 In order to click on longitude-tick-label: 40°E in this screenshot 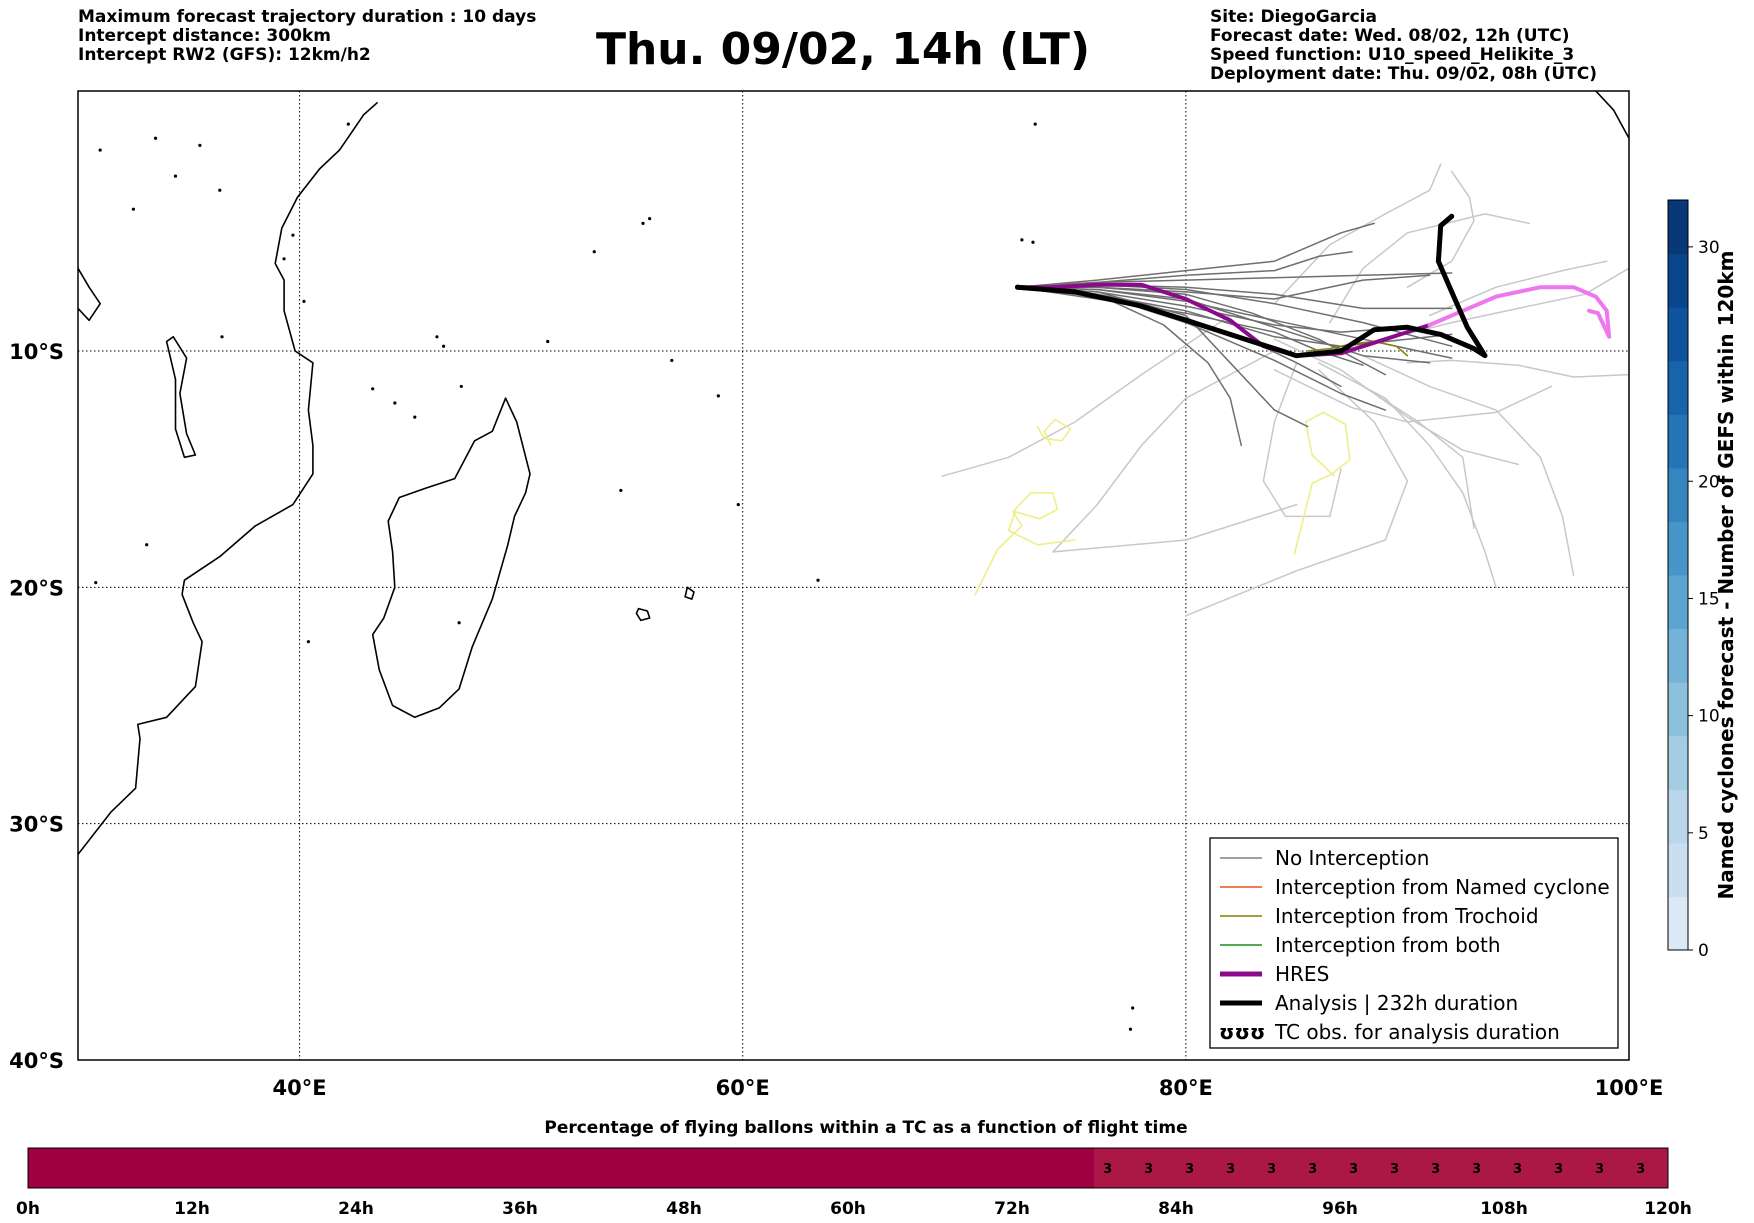, I will do `click(300, 1088)`.